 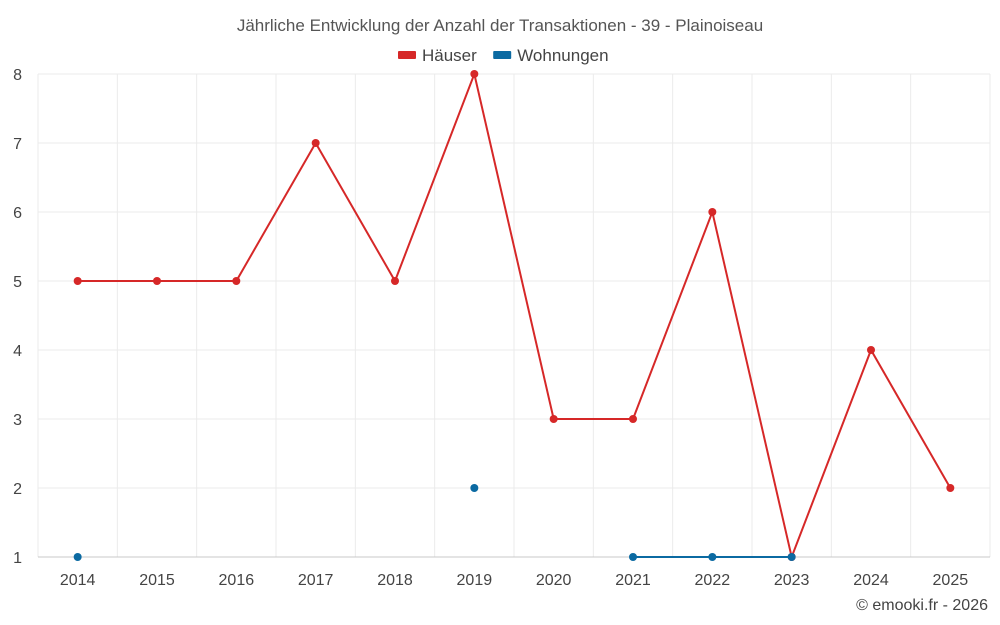 What do you see at coordinates (475, 580) in the screenshot?
I see `x-tick-label: 2019` at bounding box center [475, 580].